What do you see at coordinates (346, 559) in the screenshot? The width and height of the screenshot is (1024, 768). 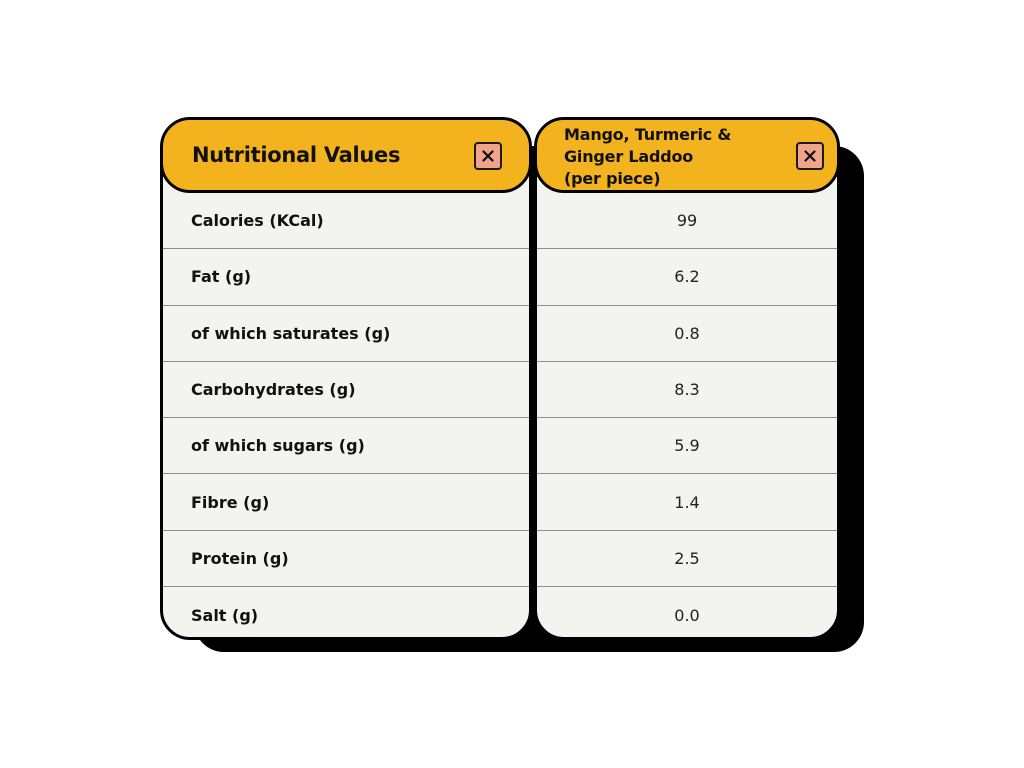 I see `table-row: Protein (g)` at bounding box center [346, 559].